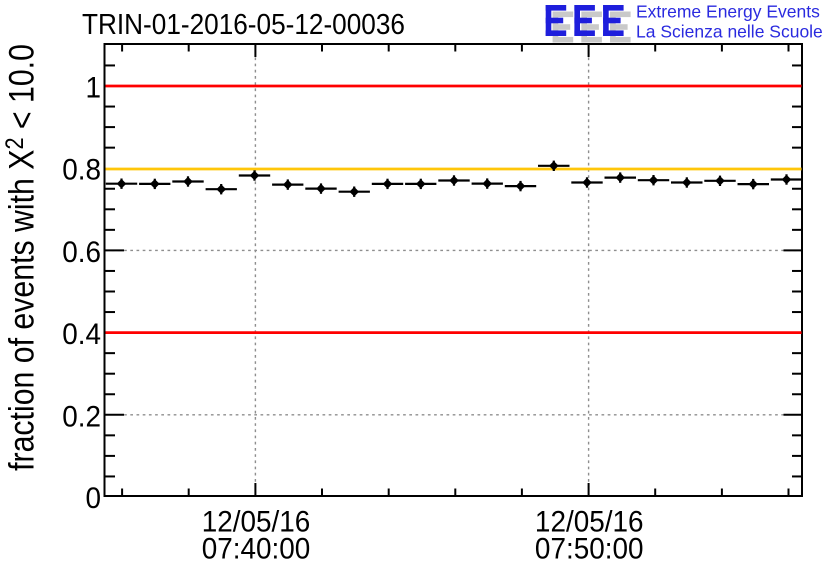  I want to click on svg-text: 0.6, so click(81, 252).